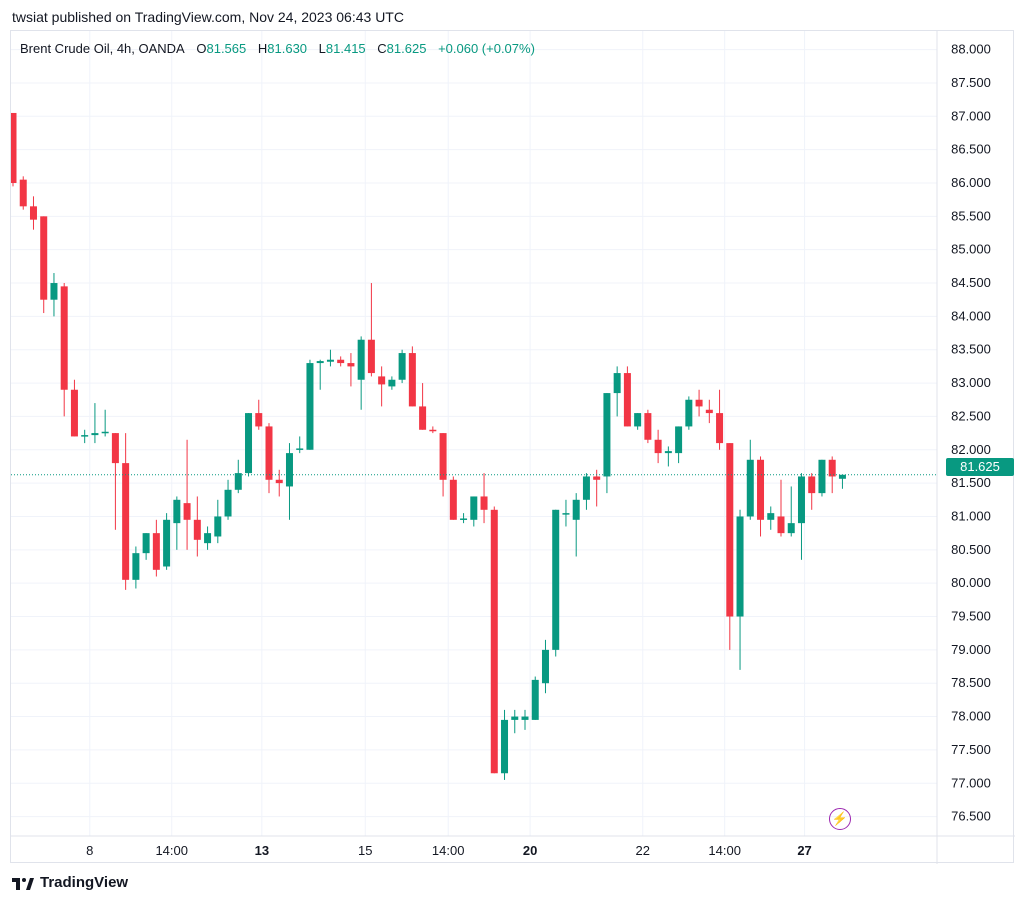  What do you see at coordinates (84, 882) in the screenshot?
I see `tradingview-brand: TradingView` at bounding box center [84, 882].